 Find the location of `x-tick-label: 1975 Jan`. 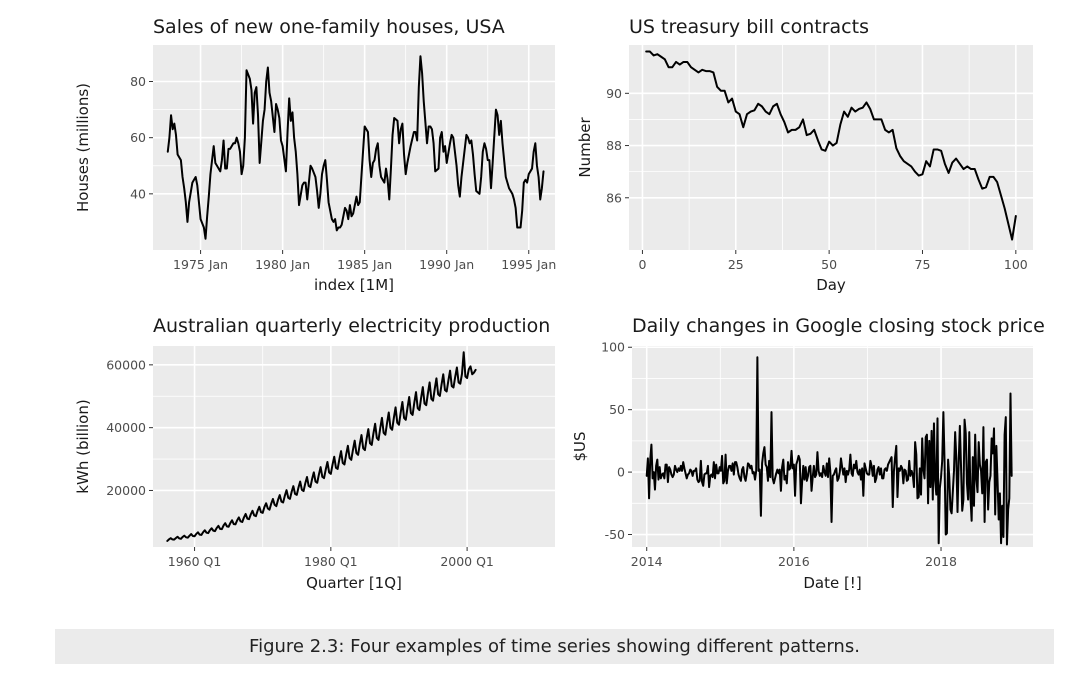

x-tick-label: 1975 Jan is located at coordinates (200, 264).